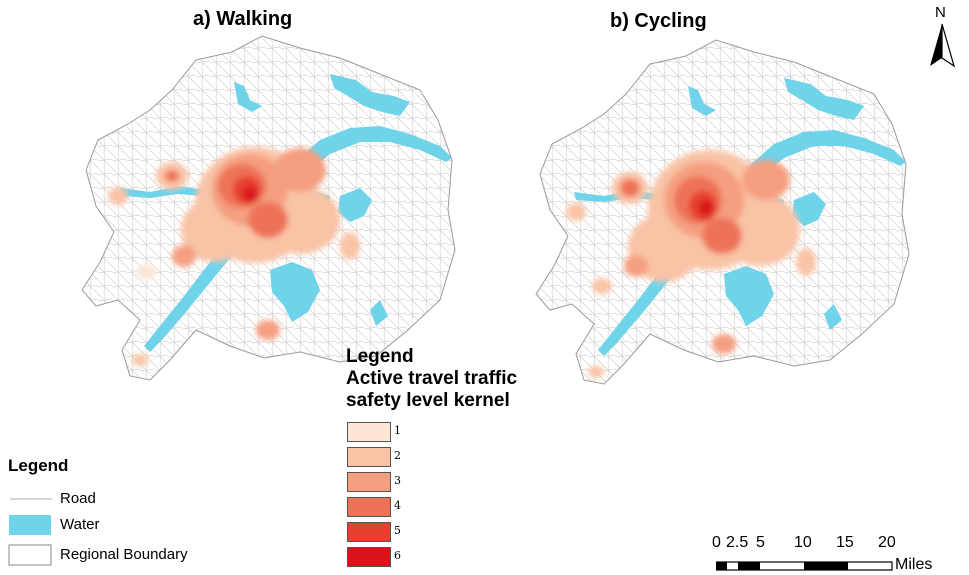 The height and width of the screenshot is (575, 969). What do you see at coordinates (38, 465) in the screenshot?
I see `map-legend-heading: Legend` at bounding box center [38, 465].